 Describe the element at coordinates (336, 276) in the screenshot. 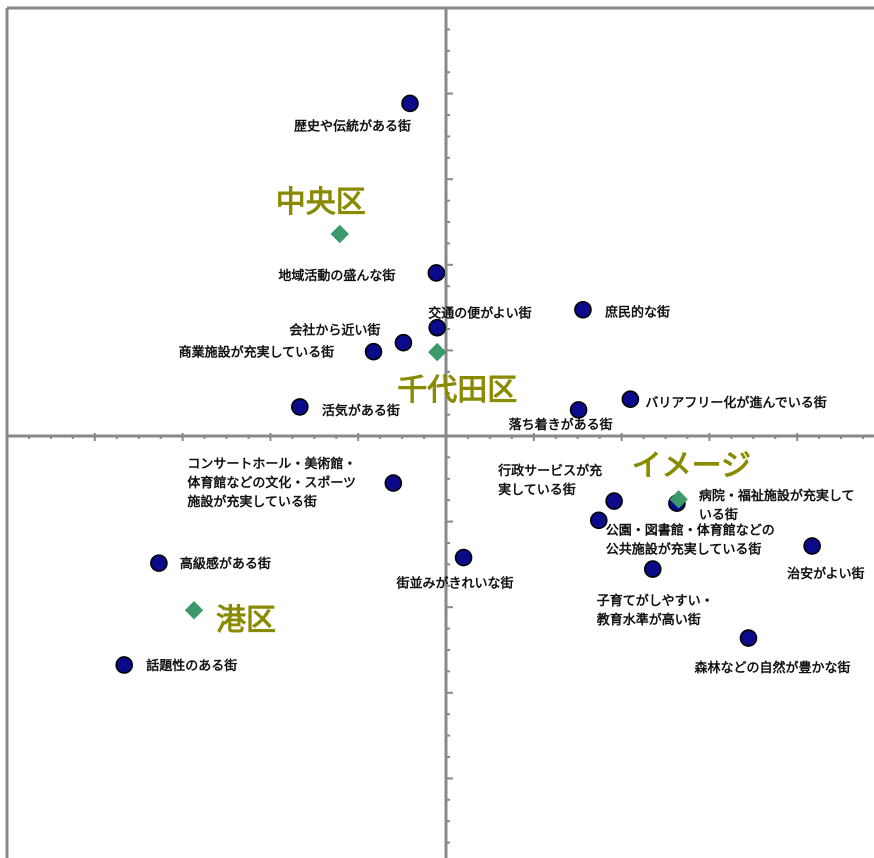

I see `attribute-label: 地域活動の盛んな街` at that location.